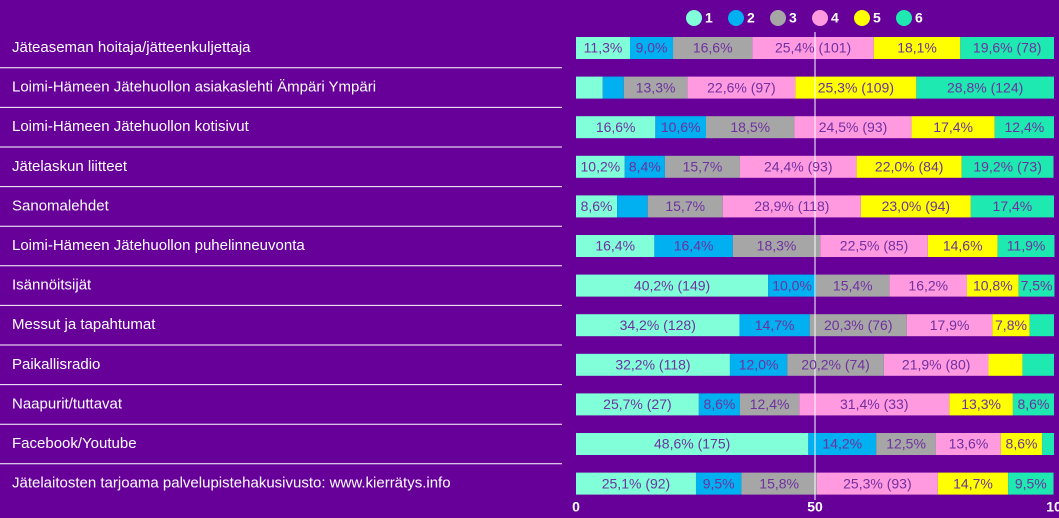 The image size is (1059, 518). I want to click on value-label: 12,0%, so click(759, 365).